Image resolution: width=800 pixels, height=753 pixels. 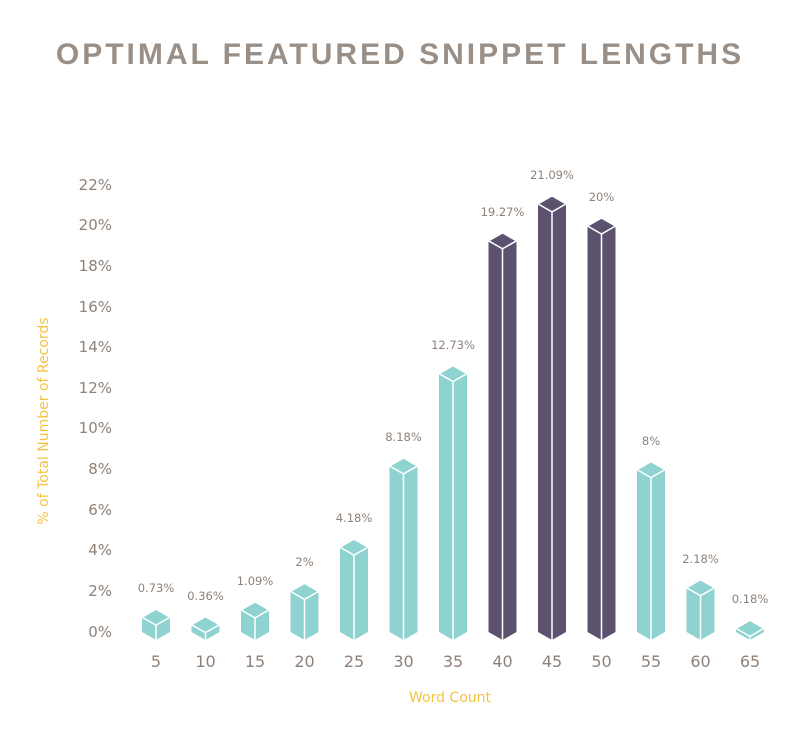 What do you see at coordinates (700, 661) in the screenshot?
I see `x-tick: 60` at bounding box center [700, 661].